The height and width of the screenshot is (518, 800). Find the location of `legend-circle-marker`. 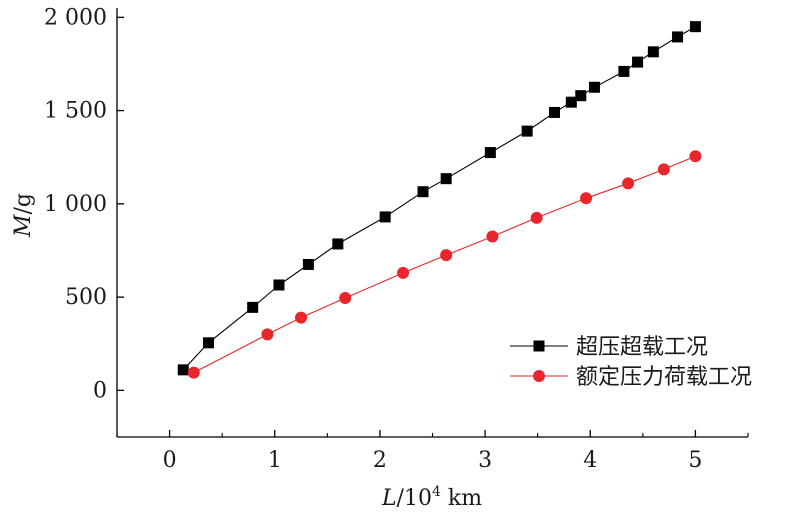

legend-circle-marker is located at coordinates (539, 376).